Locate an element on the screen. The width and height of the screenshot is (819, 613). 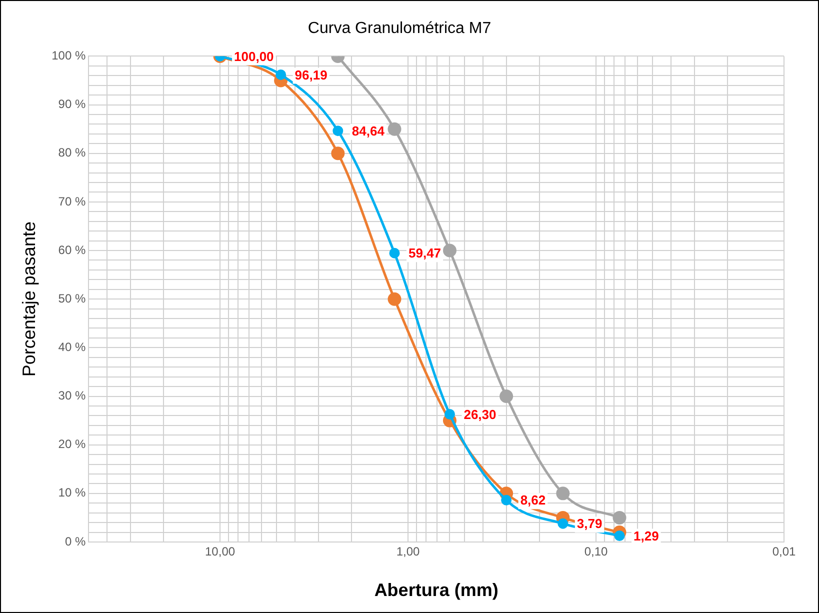
y-tick-label: 40 % is located at coordinates (72, 347).